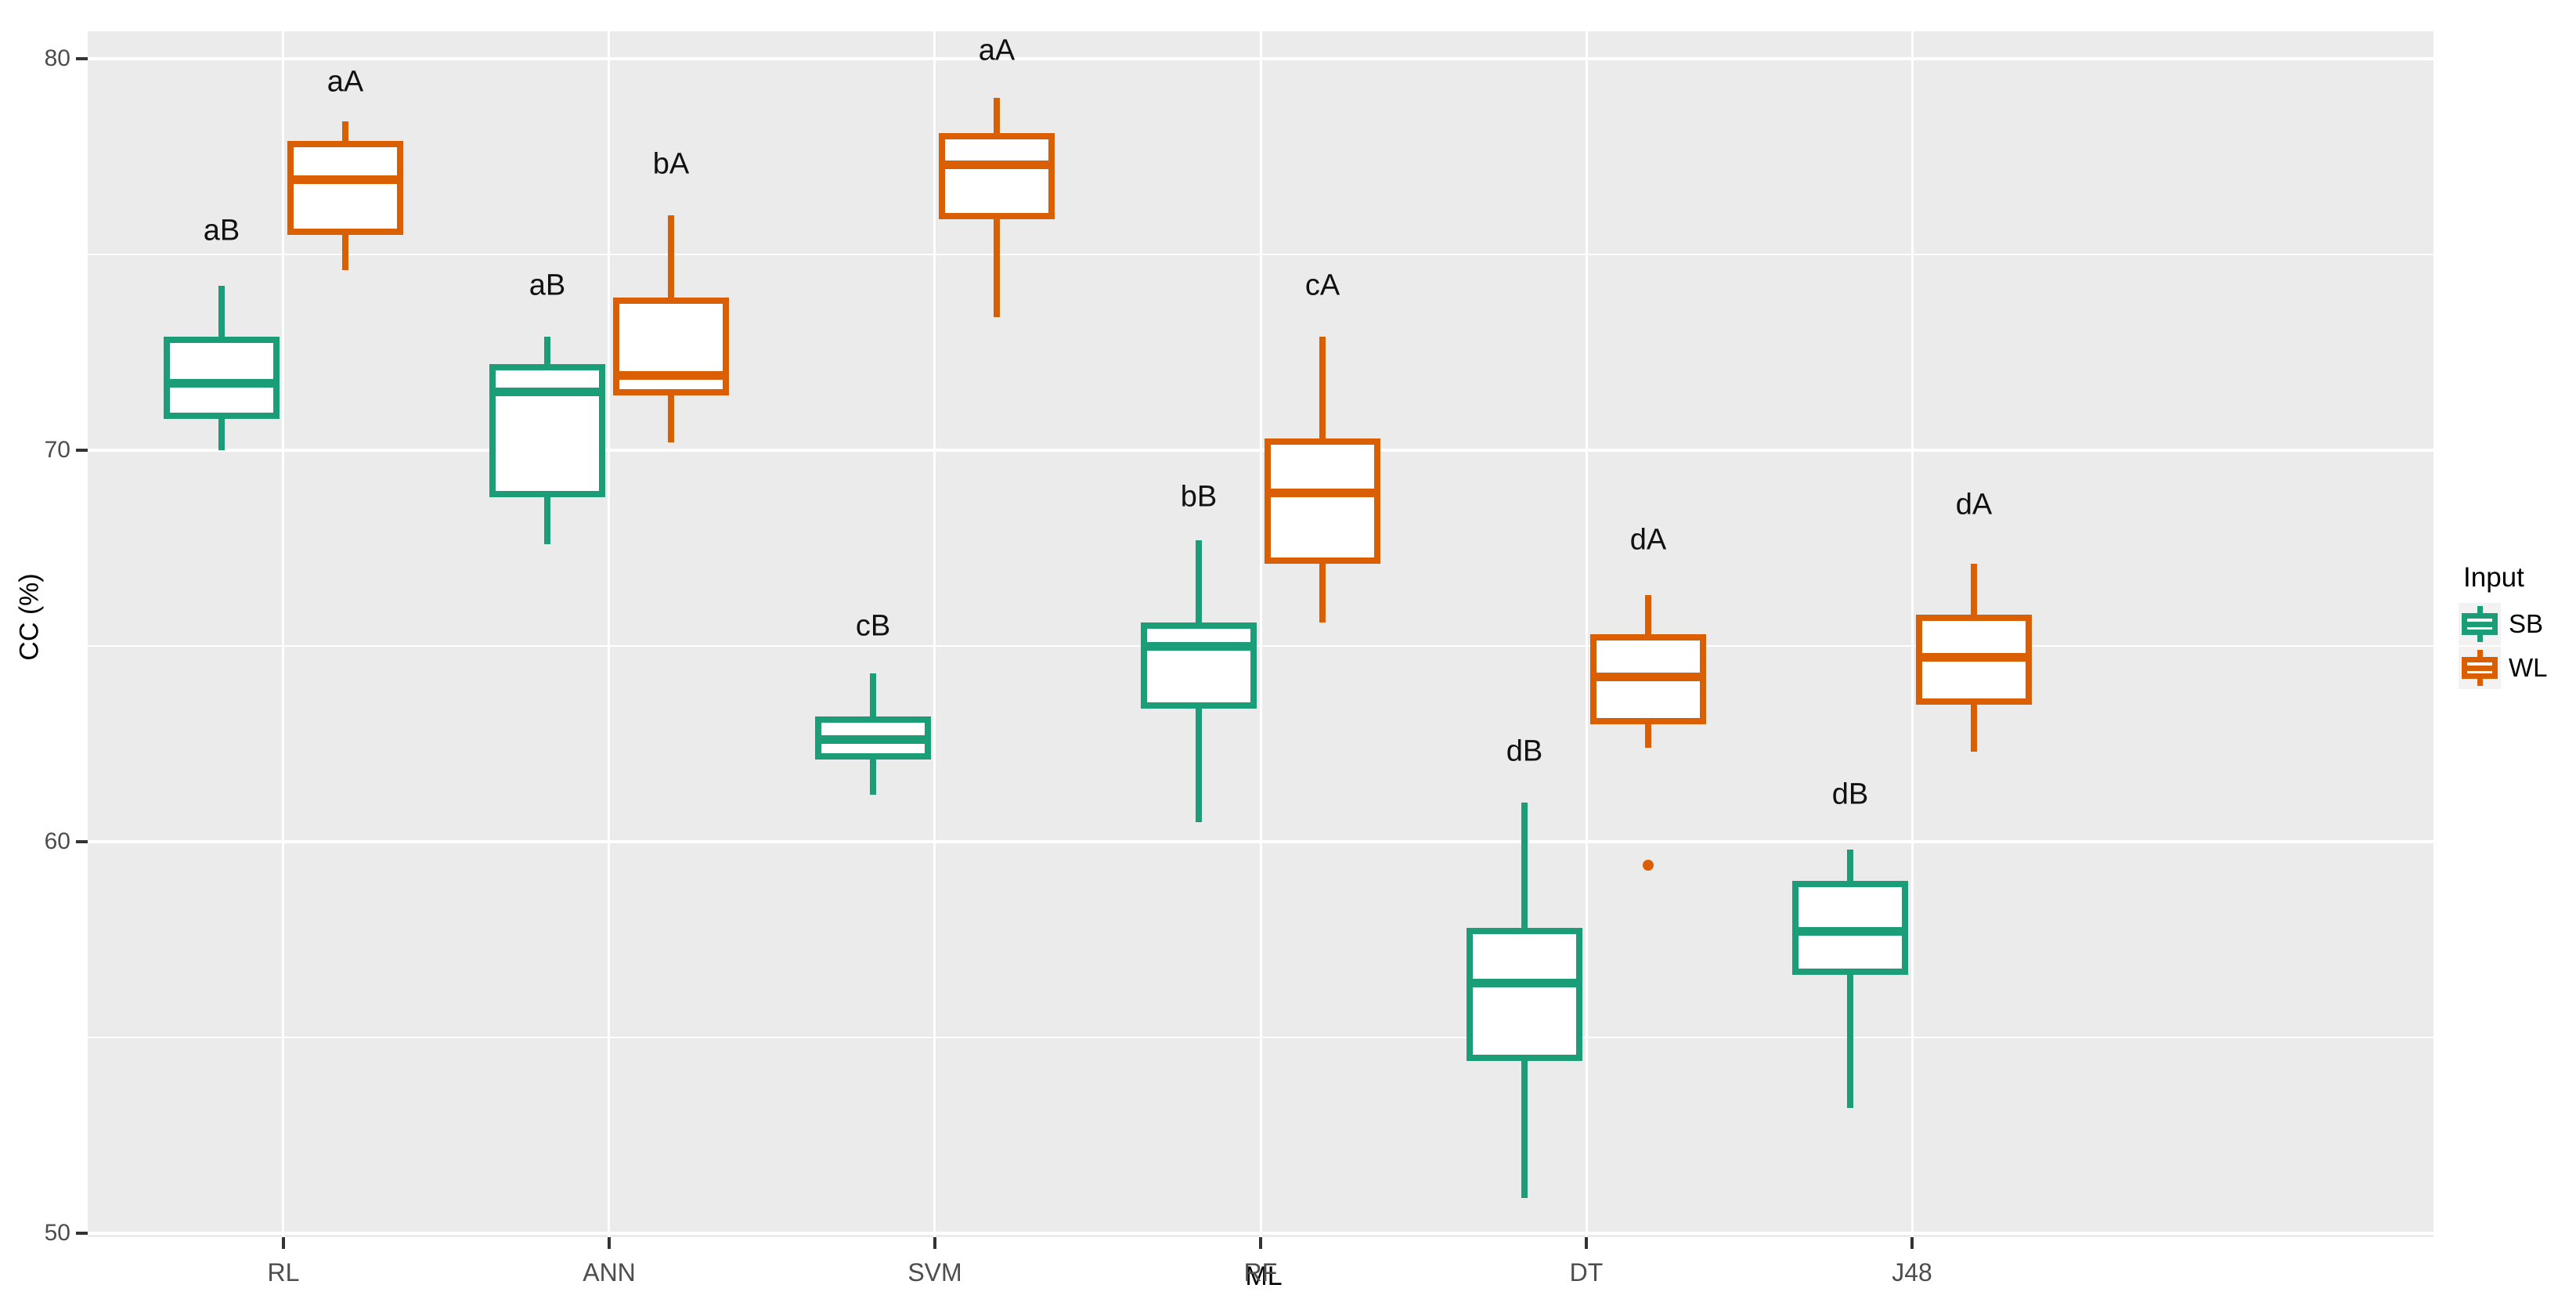 The height and width of the screenshot is (1299, 2576). What do you see at coordinates (671, 346) in the screenshot?
I see `box-ANN-WL` at bounding box center [671, 346].